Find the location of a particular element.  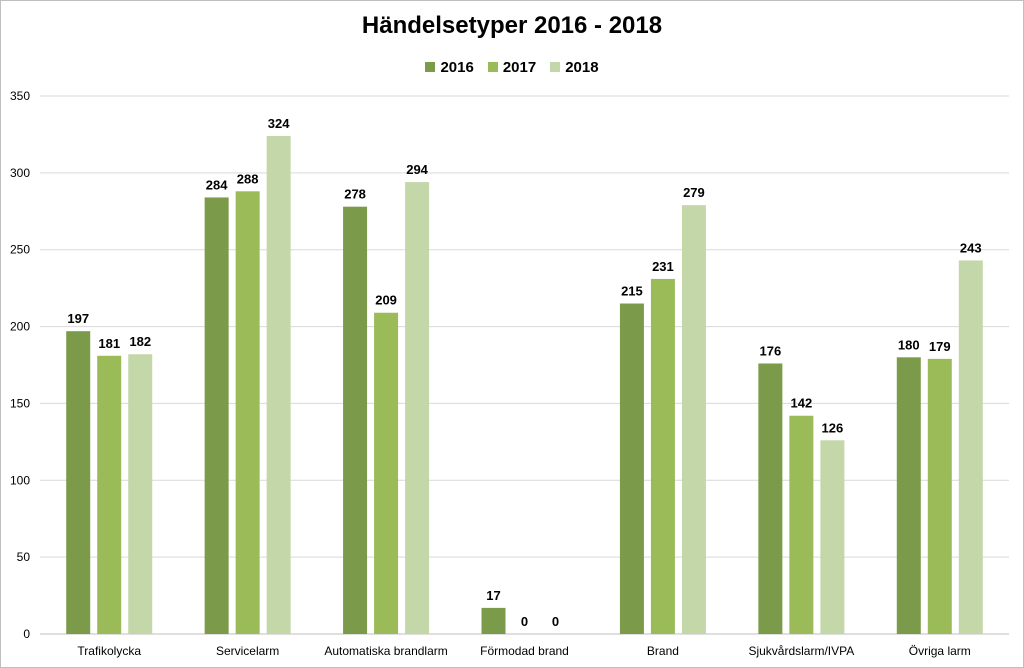

data-label: 142 is located at coordinates (802, 403).